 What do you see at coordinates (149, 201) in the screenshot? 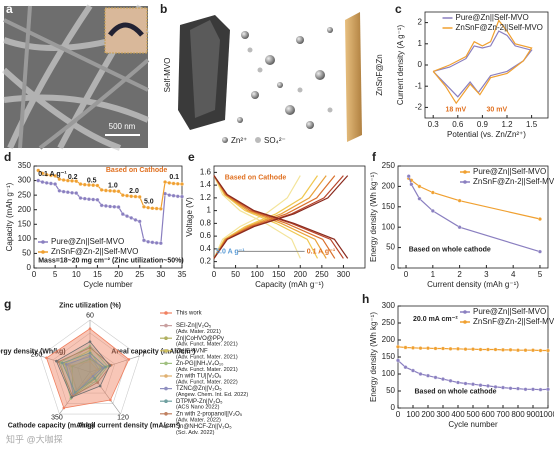
I see `annotation: 5.0` at bounding box center [149, 201].